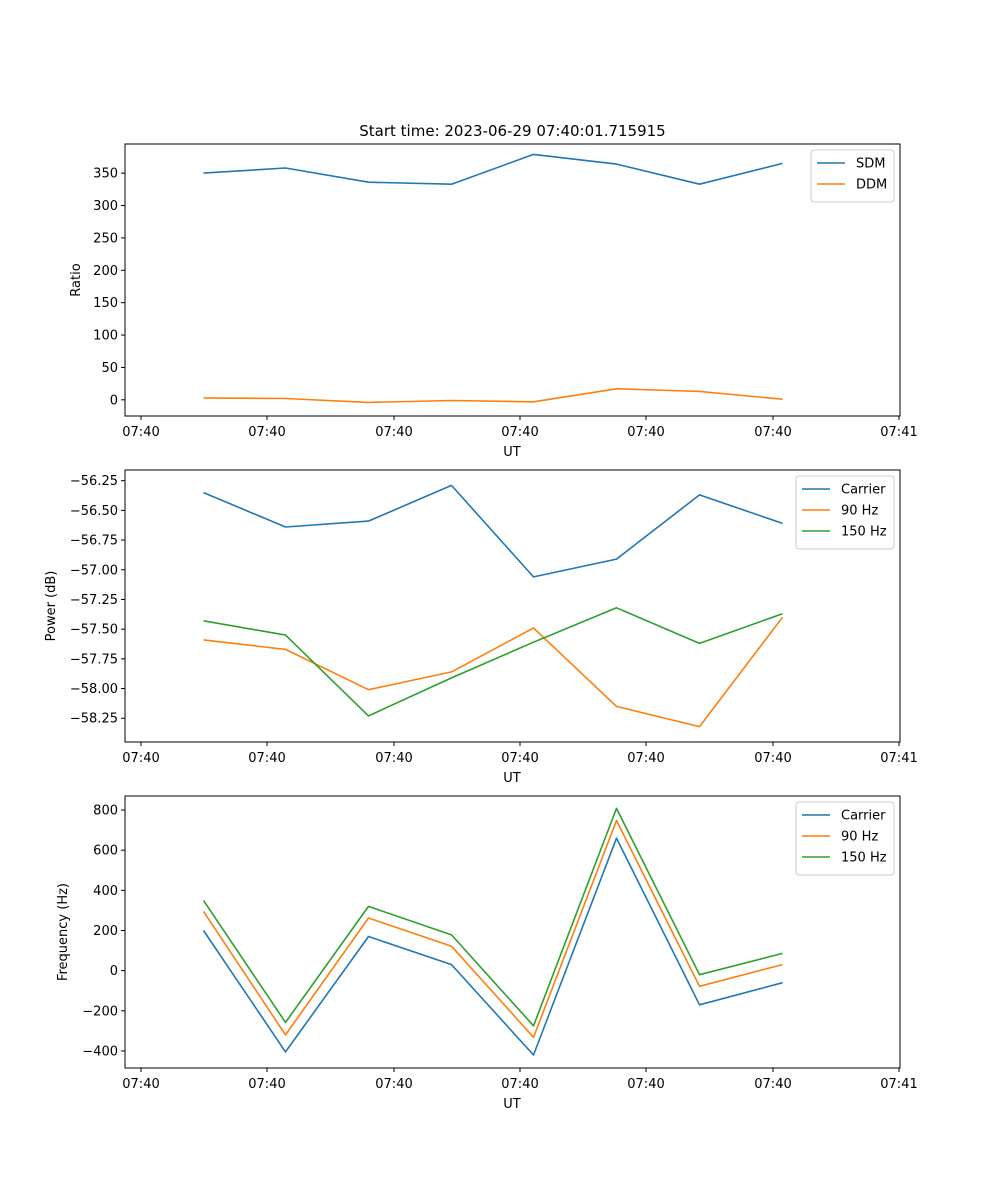  Describe the element at coordinates (94, 630) in the screenshot. I see `y-tick-label: −57.50` at that location.